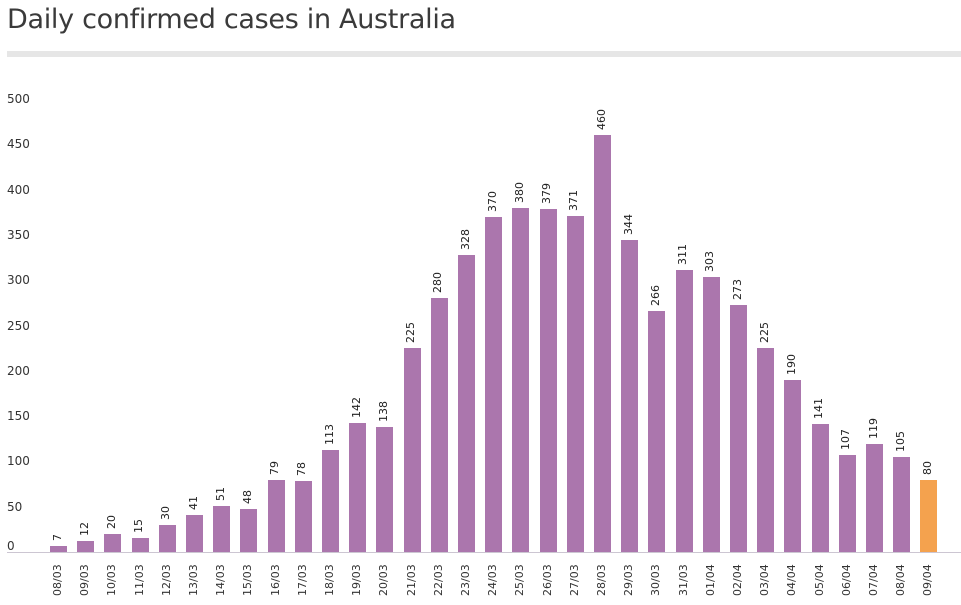 The height and width of the screenshot is (605, 961). What do you see at coordinates (574, 200) in the screenshot?
I see `bar-value-label: 371` at bounding box center [574, 200].